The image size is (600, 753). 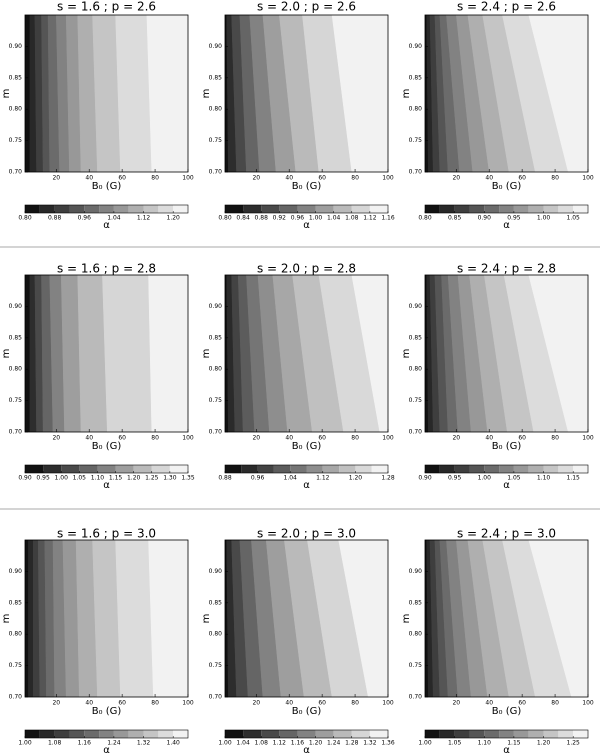 What do you see at coordinates (544, 478) in the screenshot?
I see `colorbar-tick-label: 1.10` at bounding box center [544, 478].